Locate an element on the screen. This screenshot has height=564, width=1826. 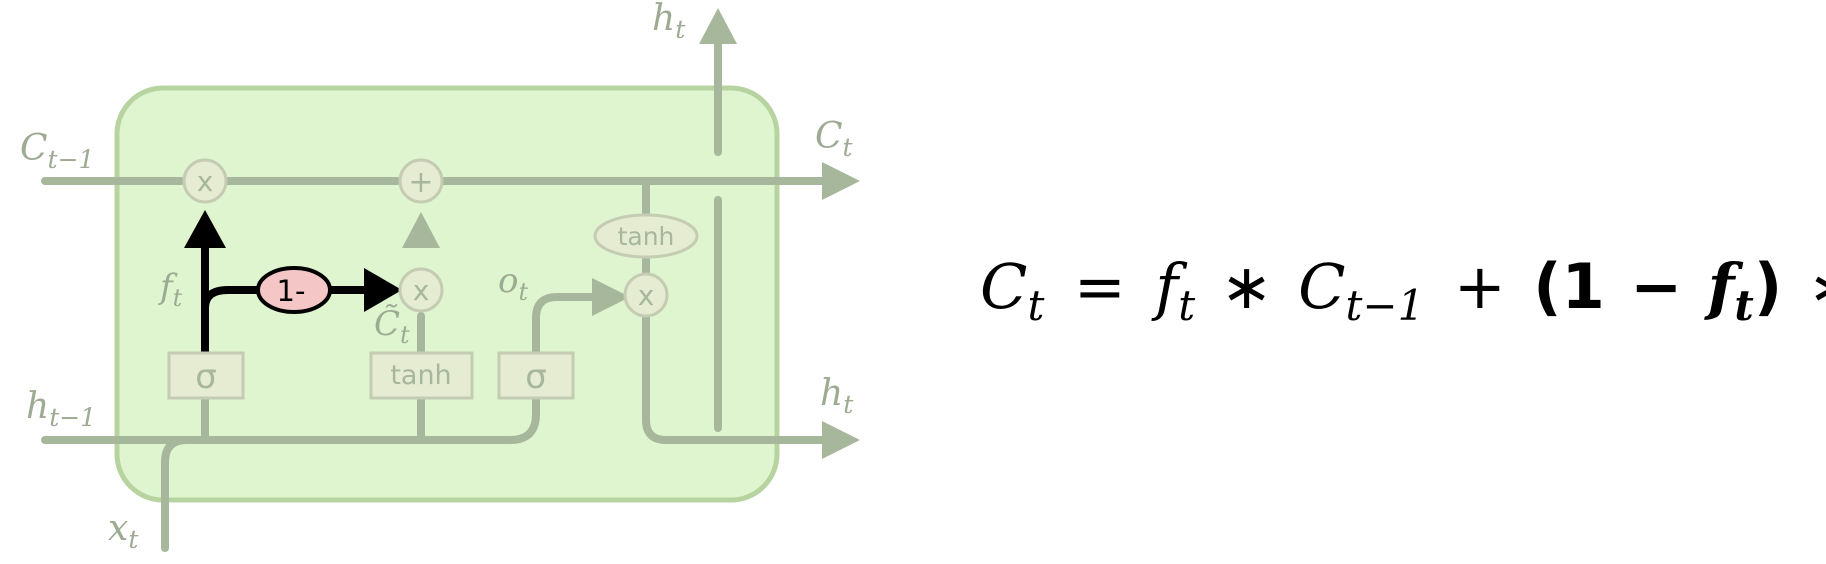
op-tanh-cell: tanh is located at coordinates (646, 236).